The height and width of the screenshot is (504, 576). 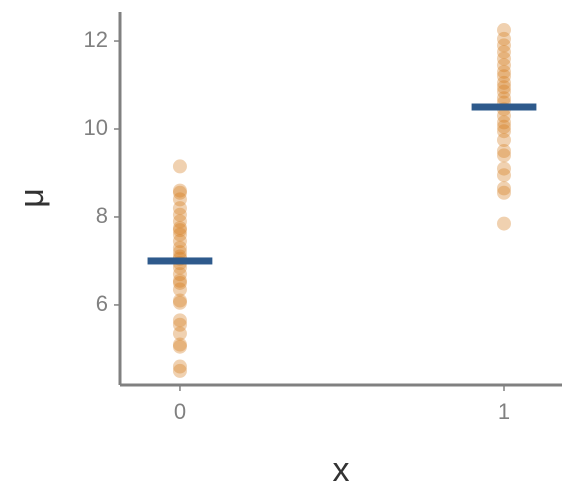 What do you see at coordinates (96, 127) in the screenshot?
I see `y-tick-label: 10` at bounding box center [96, 127].